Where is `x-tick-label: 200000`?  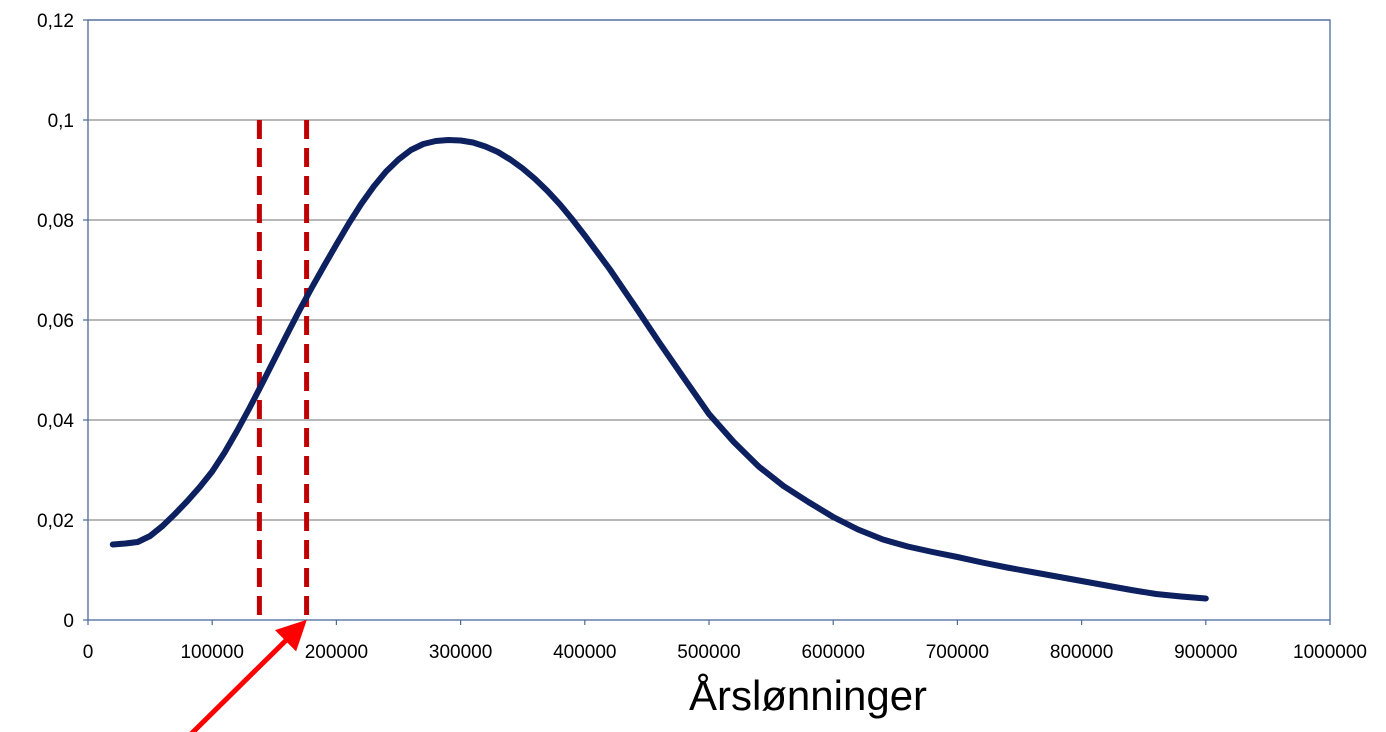
x-tick-label: 200000 is located at coordinates (336, 652).